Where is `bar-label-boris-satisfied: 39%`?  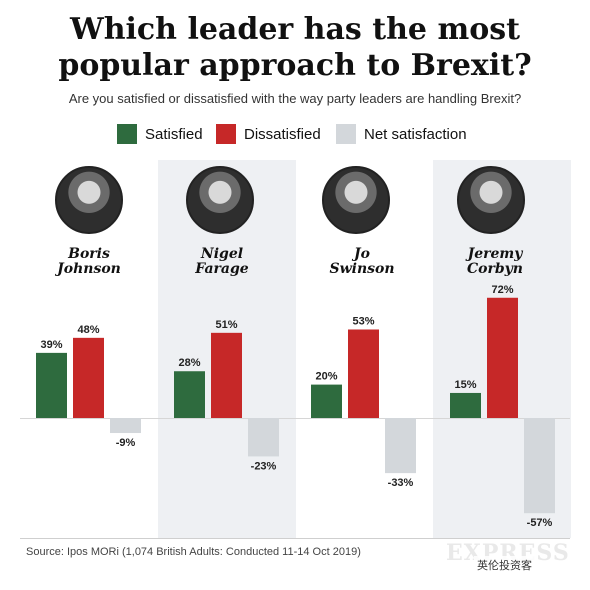
bar-label-boris-satisfied: 39% is located at coordinates (51, 345).